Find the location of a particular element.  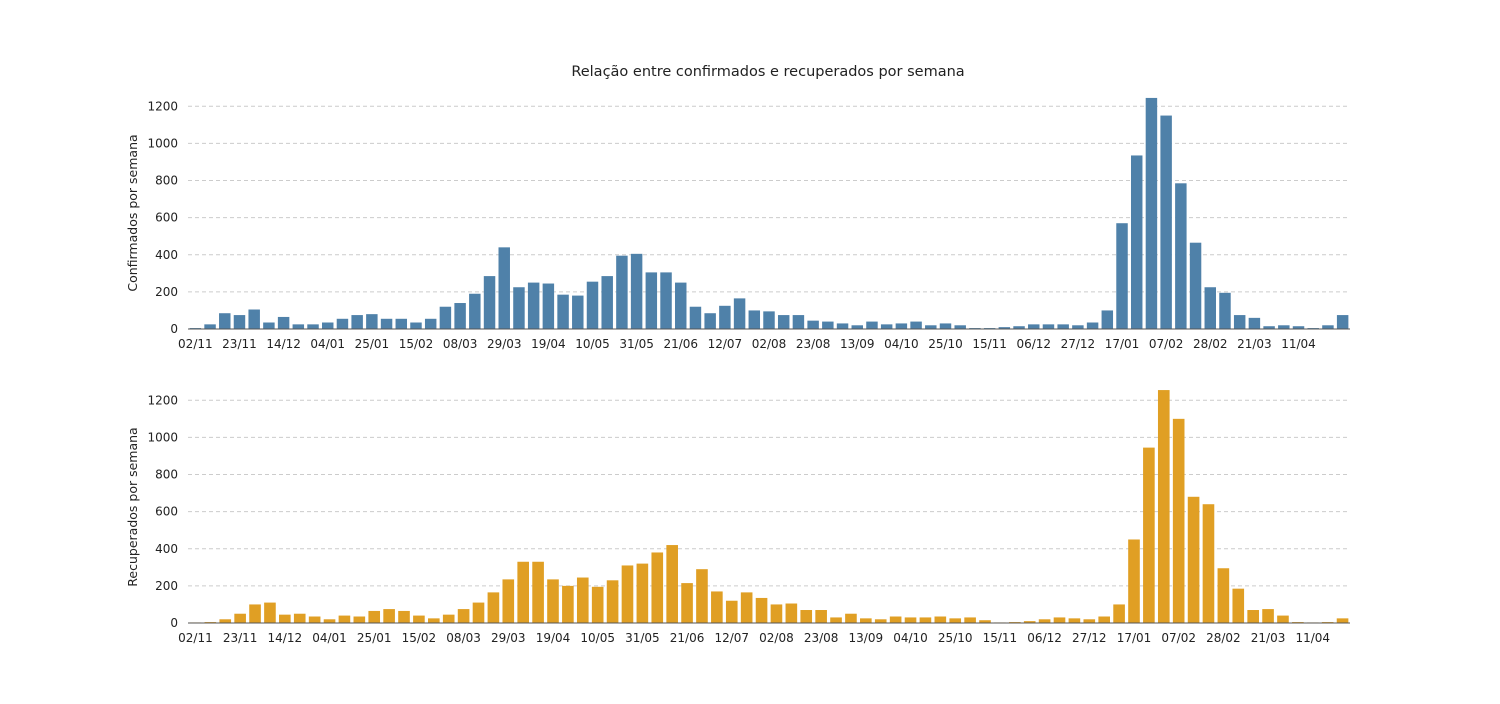

x-tick-label: 08/03 is located at coordinates (463, 638).